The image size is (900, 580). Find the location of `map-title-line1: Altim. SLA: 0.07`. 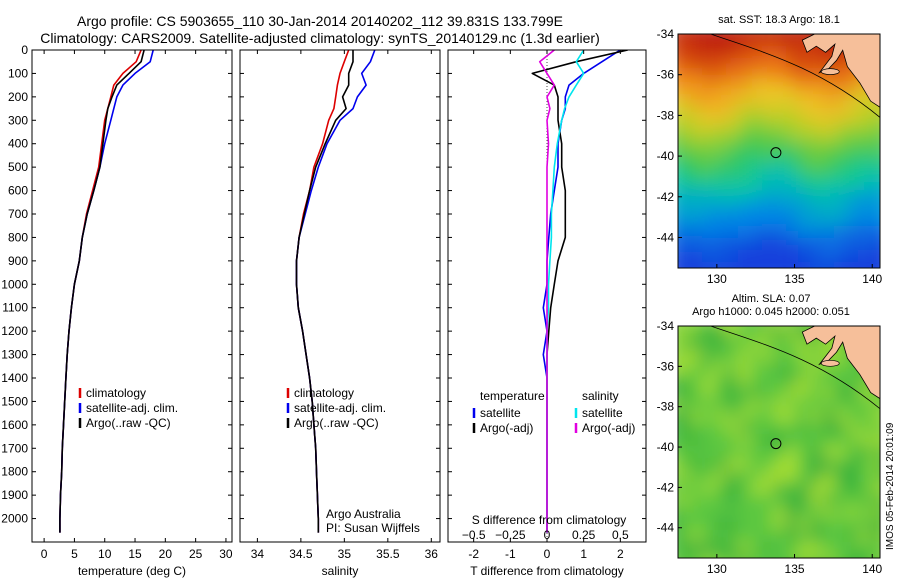

map-title-line1: Altim. SLA: 0.07 is located at coordinates (771, 299).